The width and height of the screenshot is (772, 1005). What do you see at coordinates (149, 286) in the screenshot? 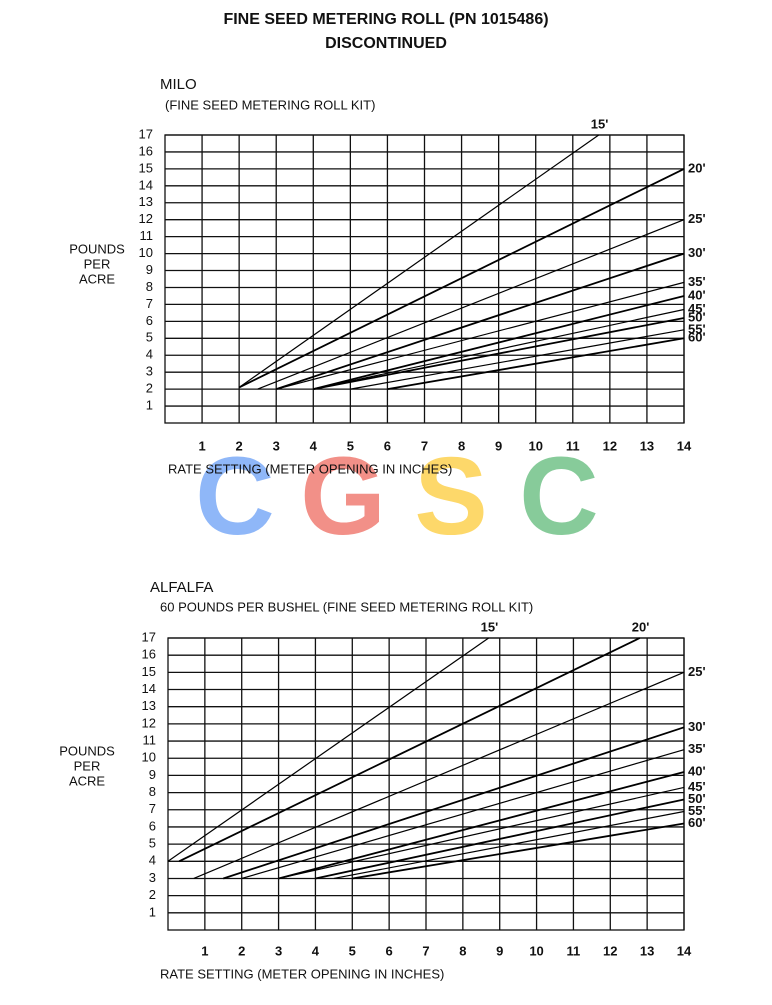
I see `y-tick-label: 8` at bounding box center [149, 286].